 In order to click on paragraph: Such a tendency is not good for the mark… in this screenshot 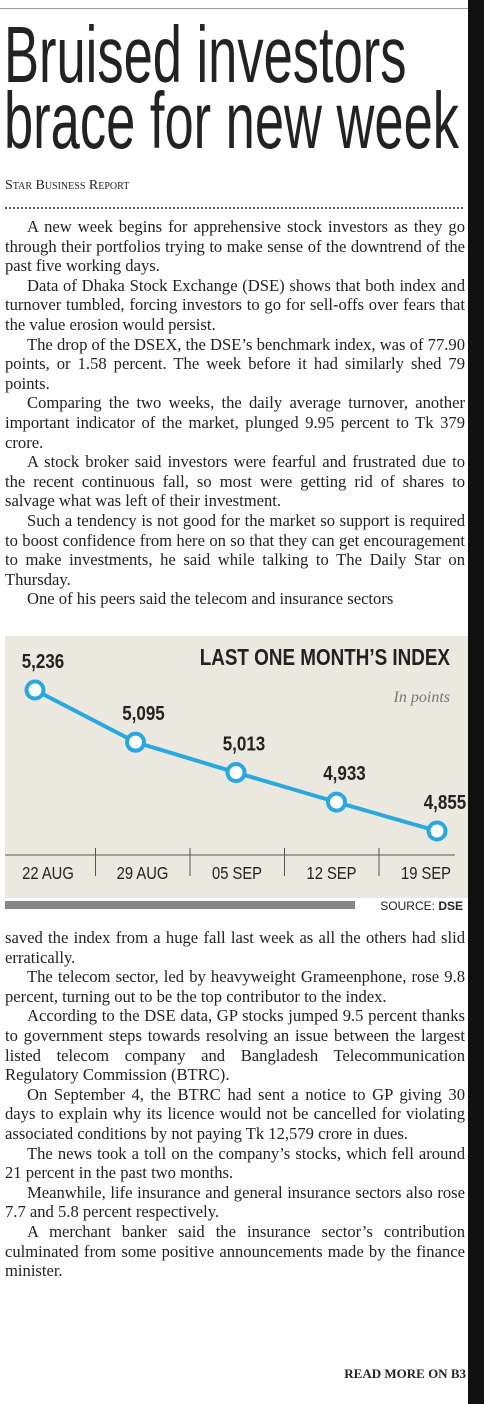, I will do `click(235, 549)`.